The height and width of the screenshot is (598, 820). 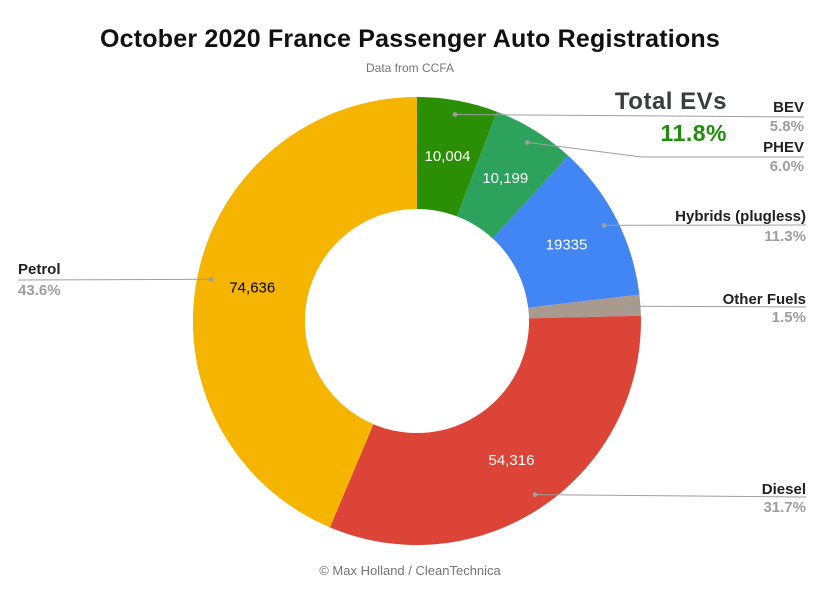 I want to click on callout-label-phev: PHEV, so click(x=783, y=147).